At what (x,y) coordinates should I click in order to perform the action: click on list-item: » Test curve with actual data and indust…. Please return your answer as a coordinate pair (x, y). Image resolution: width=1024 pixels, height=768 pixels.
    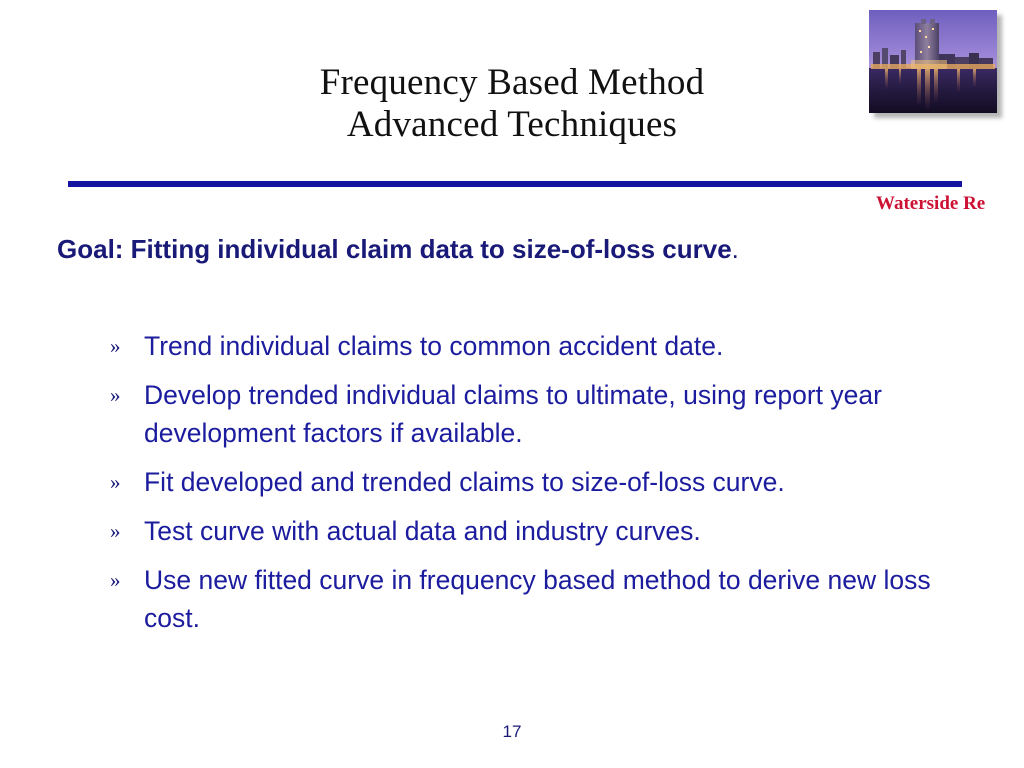
    Looking at the image, I should click on (540, 531).